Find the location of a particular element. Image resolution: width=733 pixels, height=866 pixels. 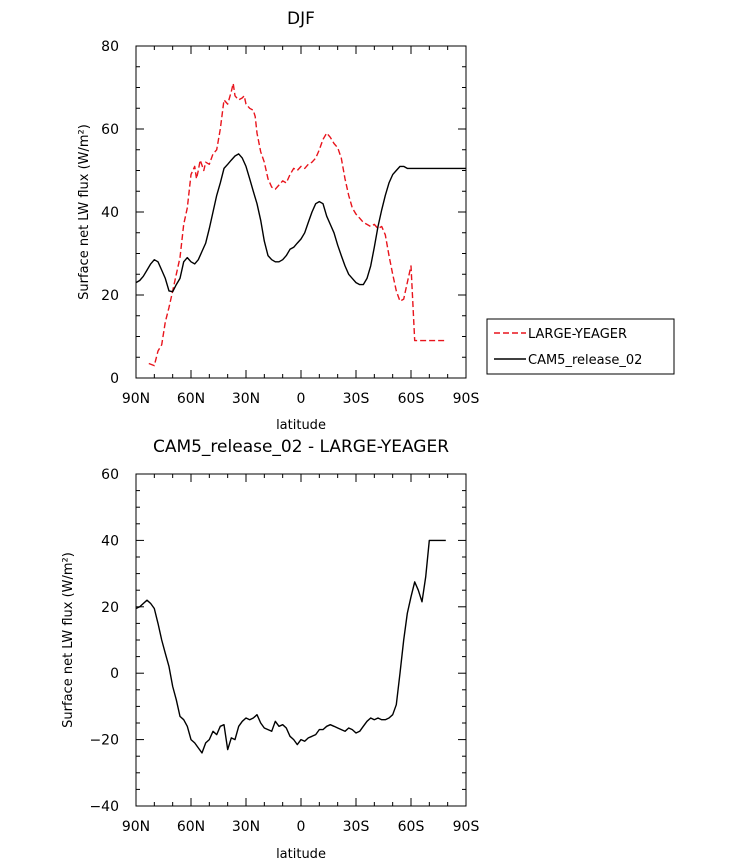

series-lines-djf is located at coordinates (300, 224).